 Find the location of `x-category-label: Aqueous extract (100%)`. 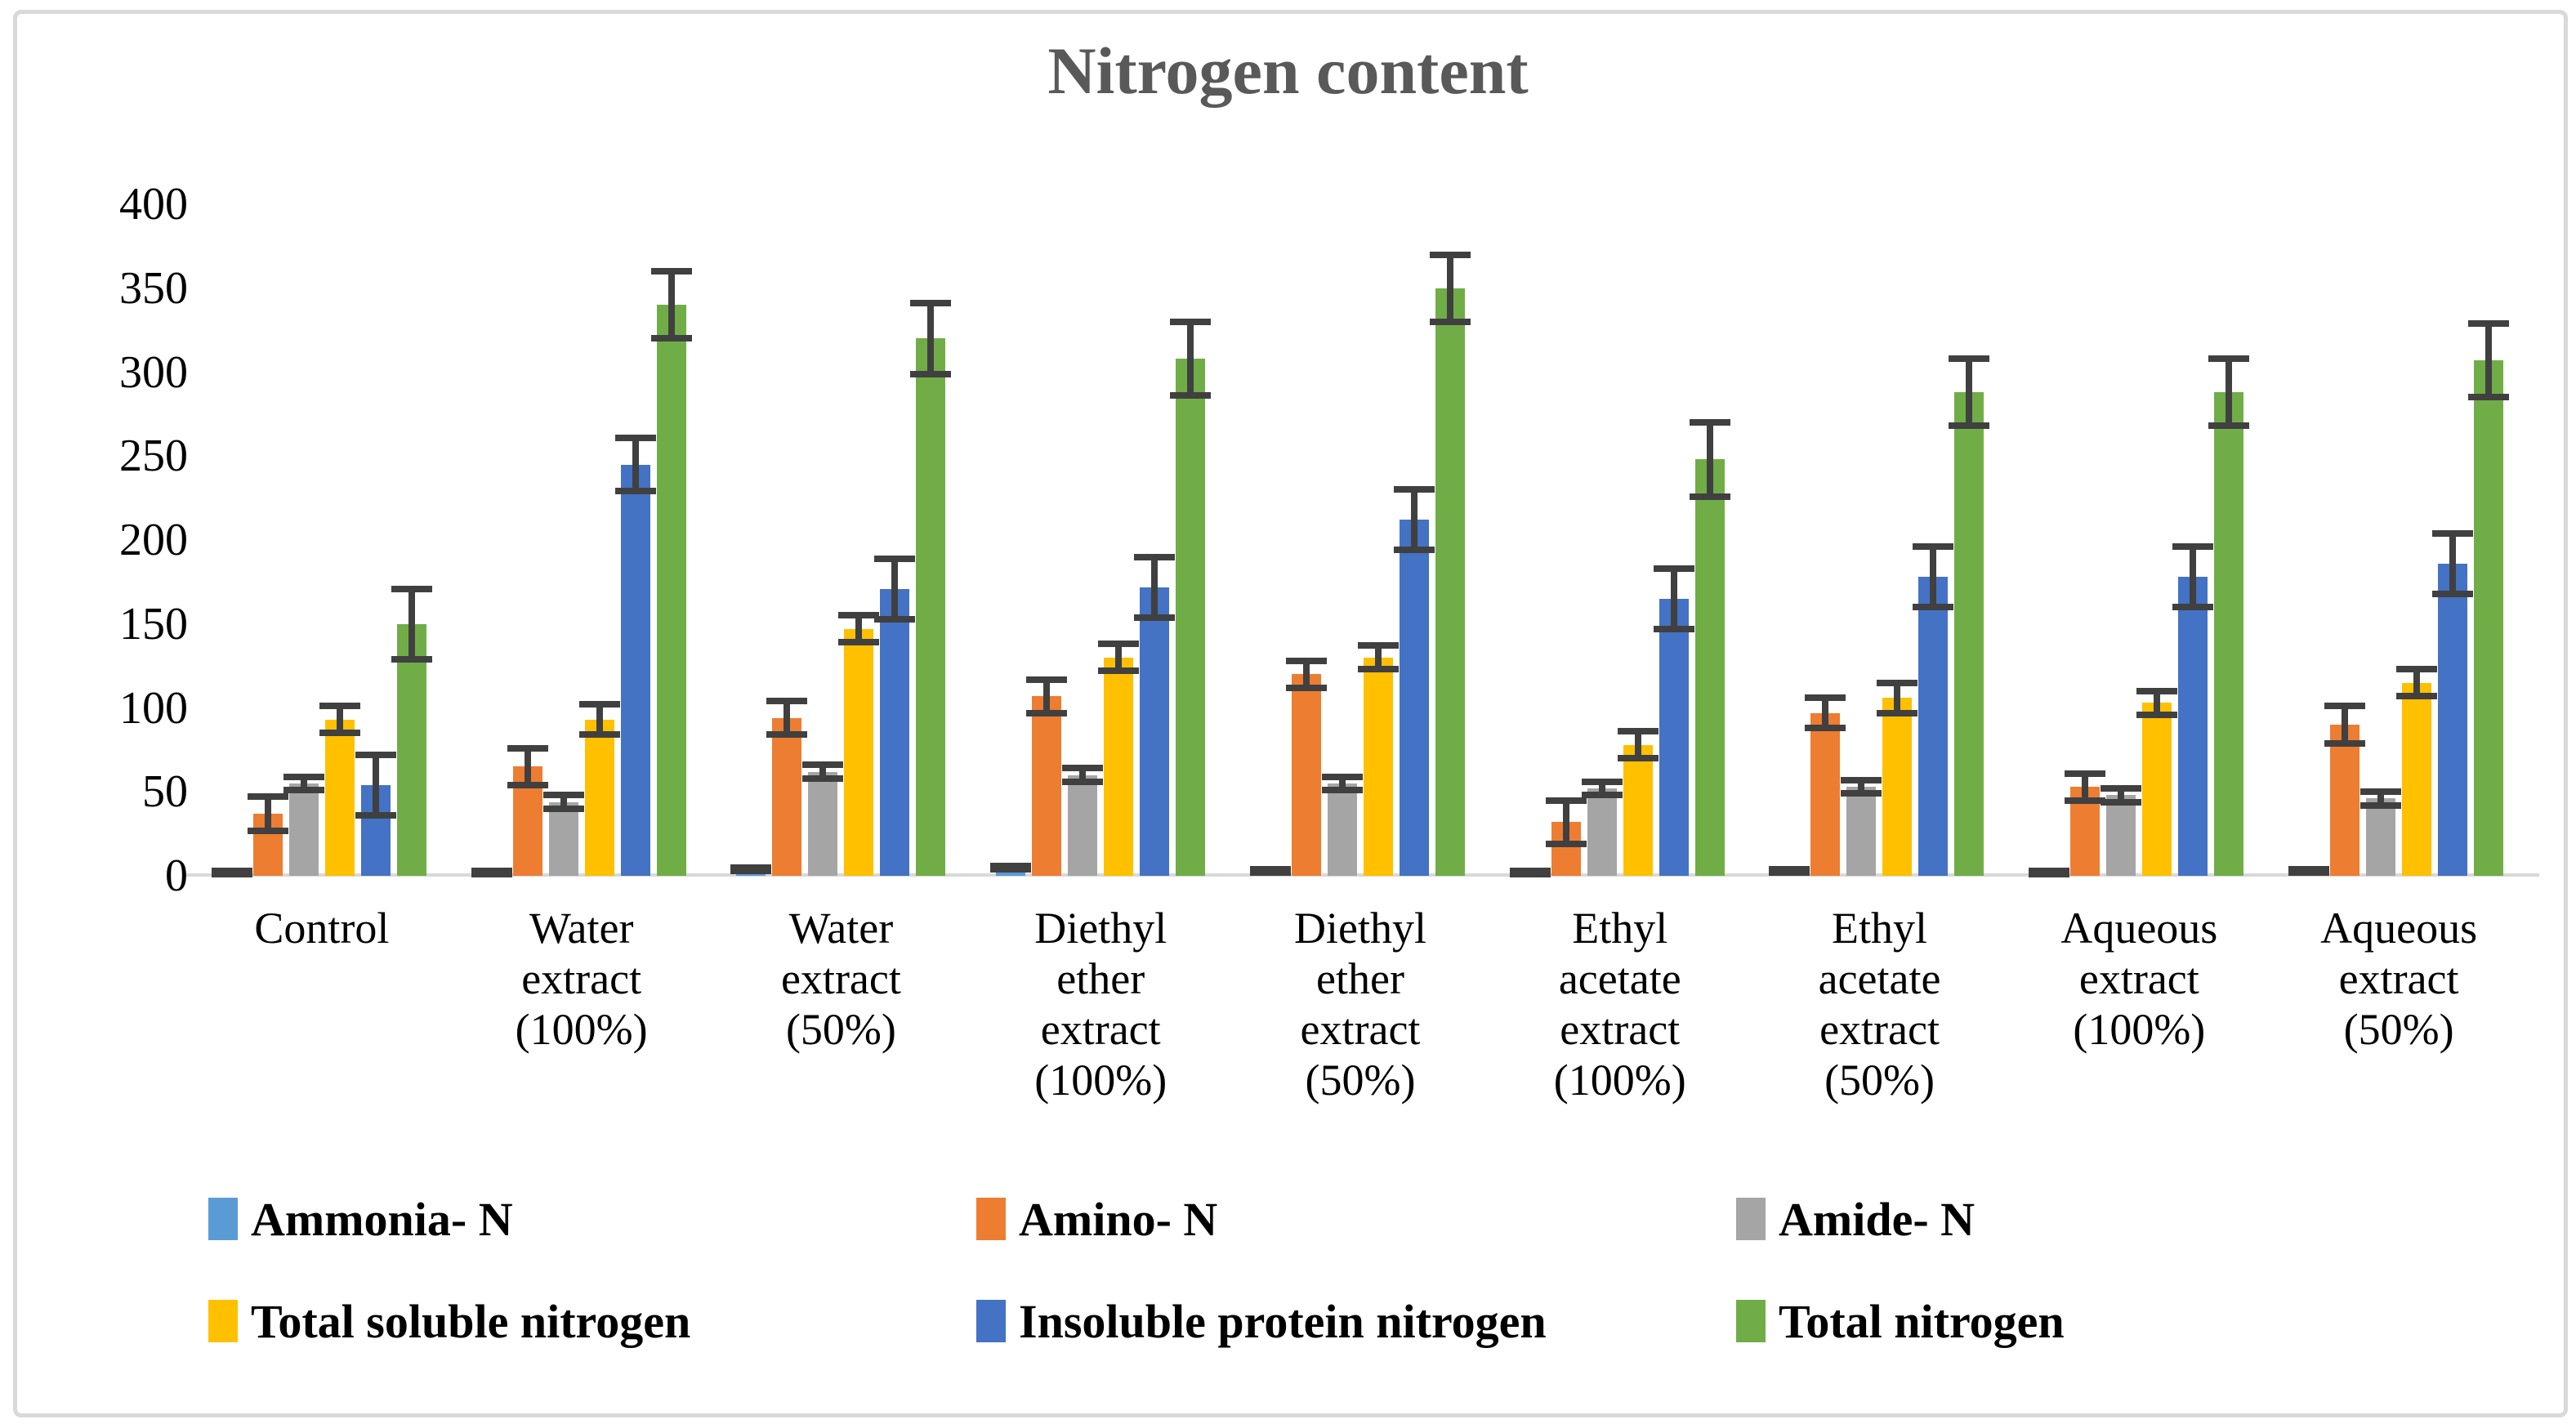

x-category-label: Aqueous extract (100%) is located at coordinates (2139, 979).